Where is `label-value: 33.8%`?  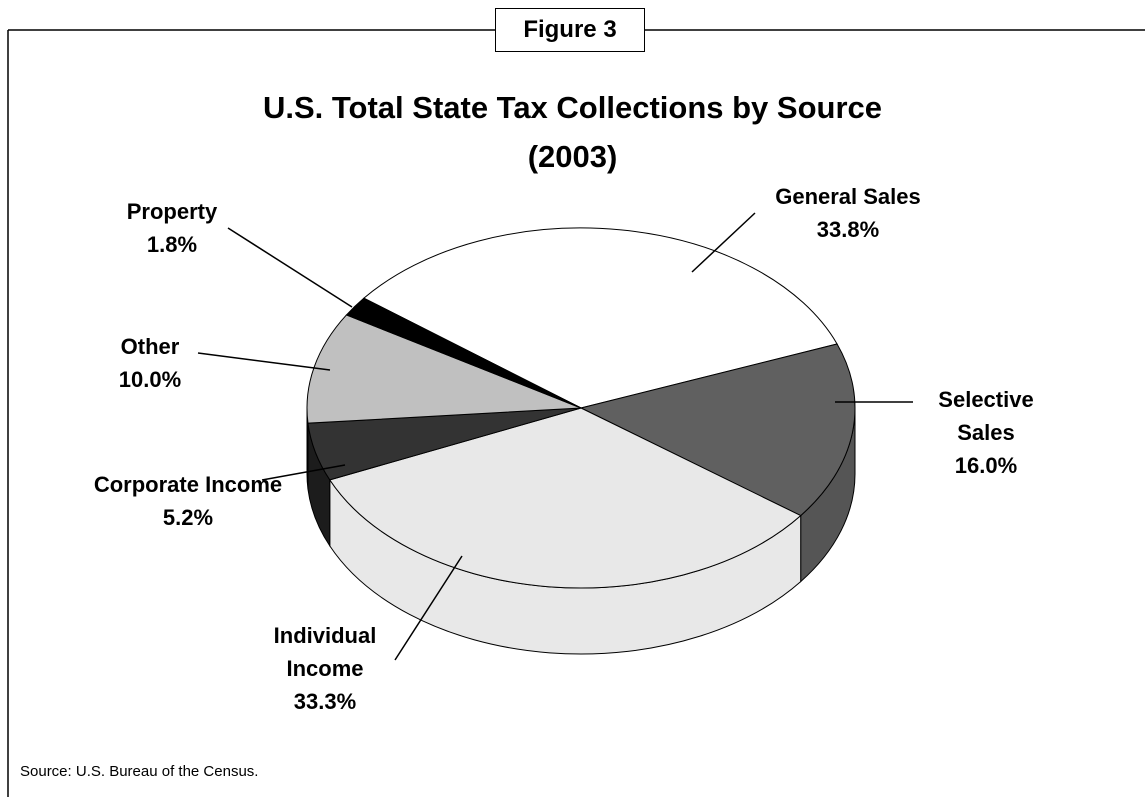
label-value: 33.8% is located at coordinates (848, 229).